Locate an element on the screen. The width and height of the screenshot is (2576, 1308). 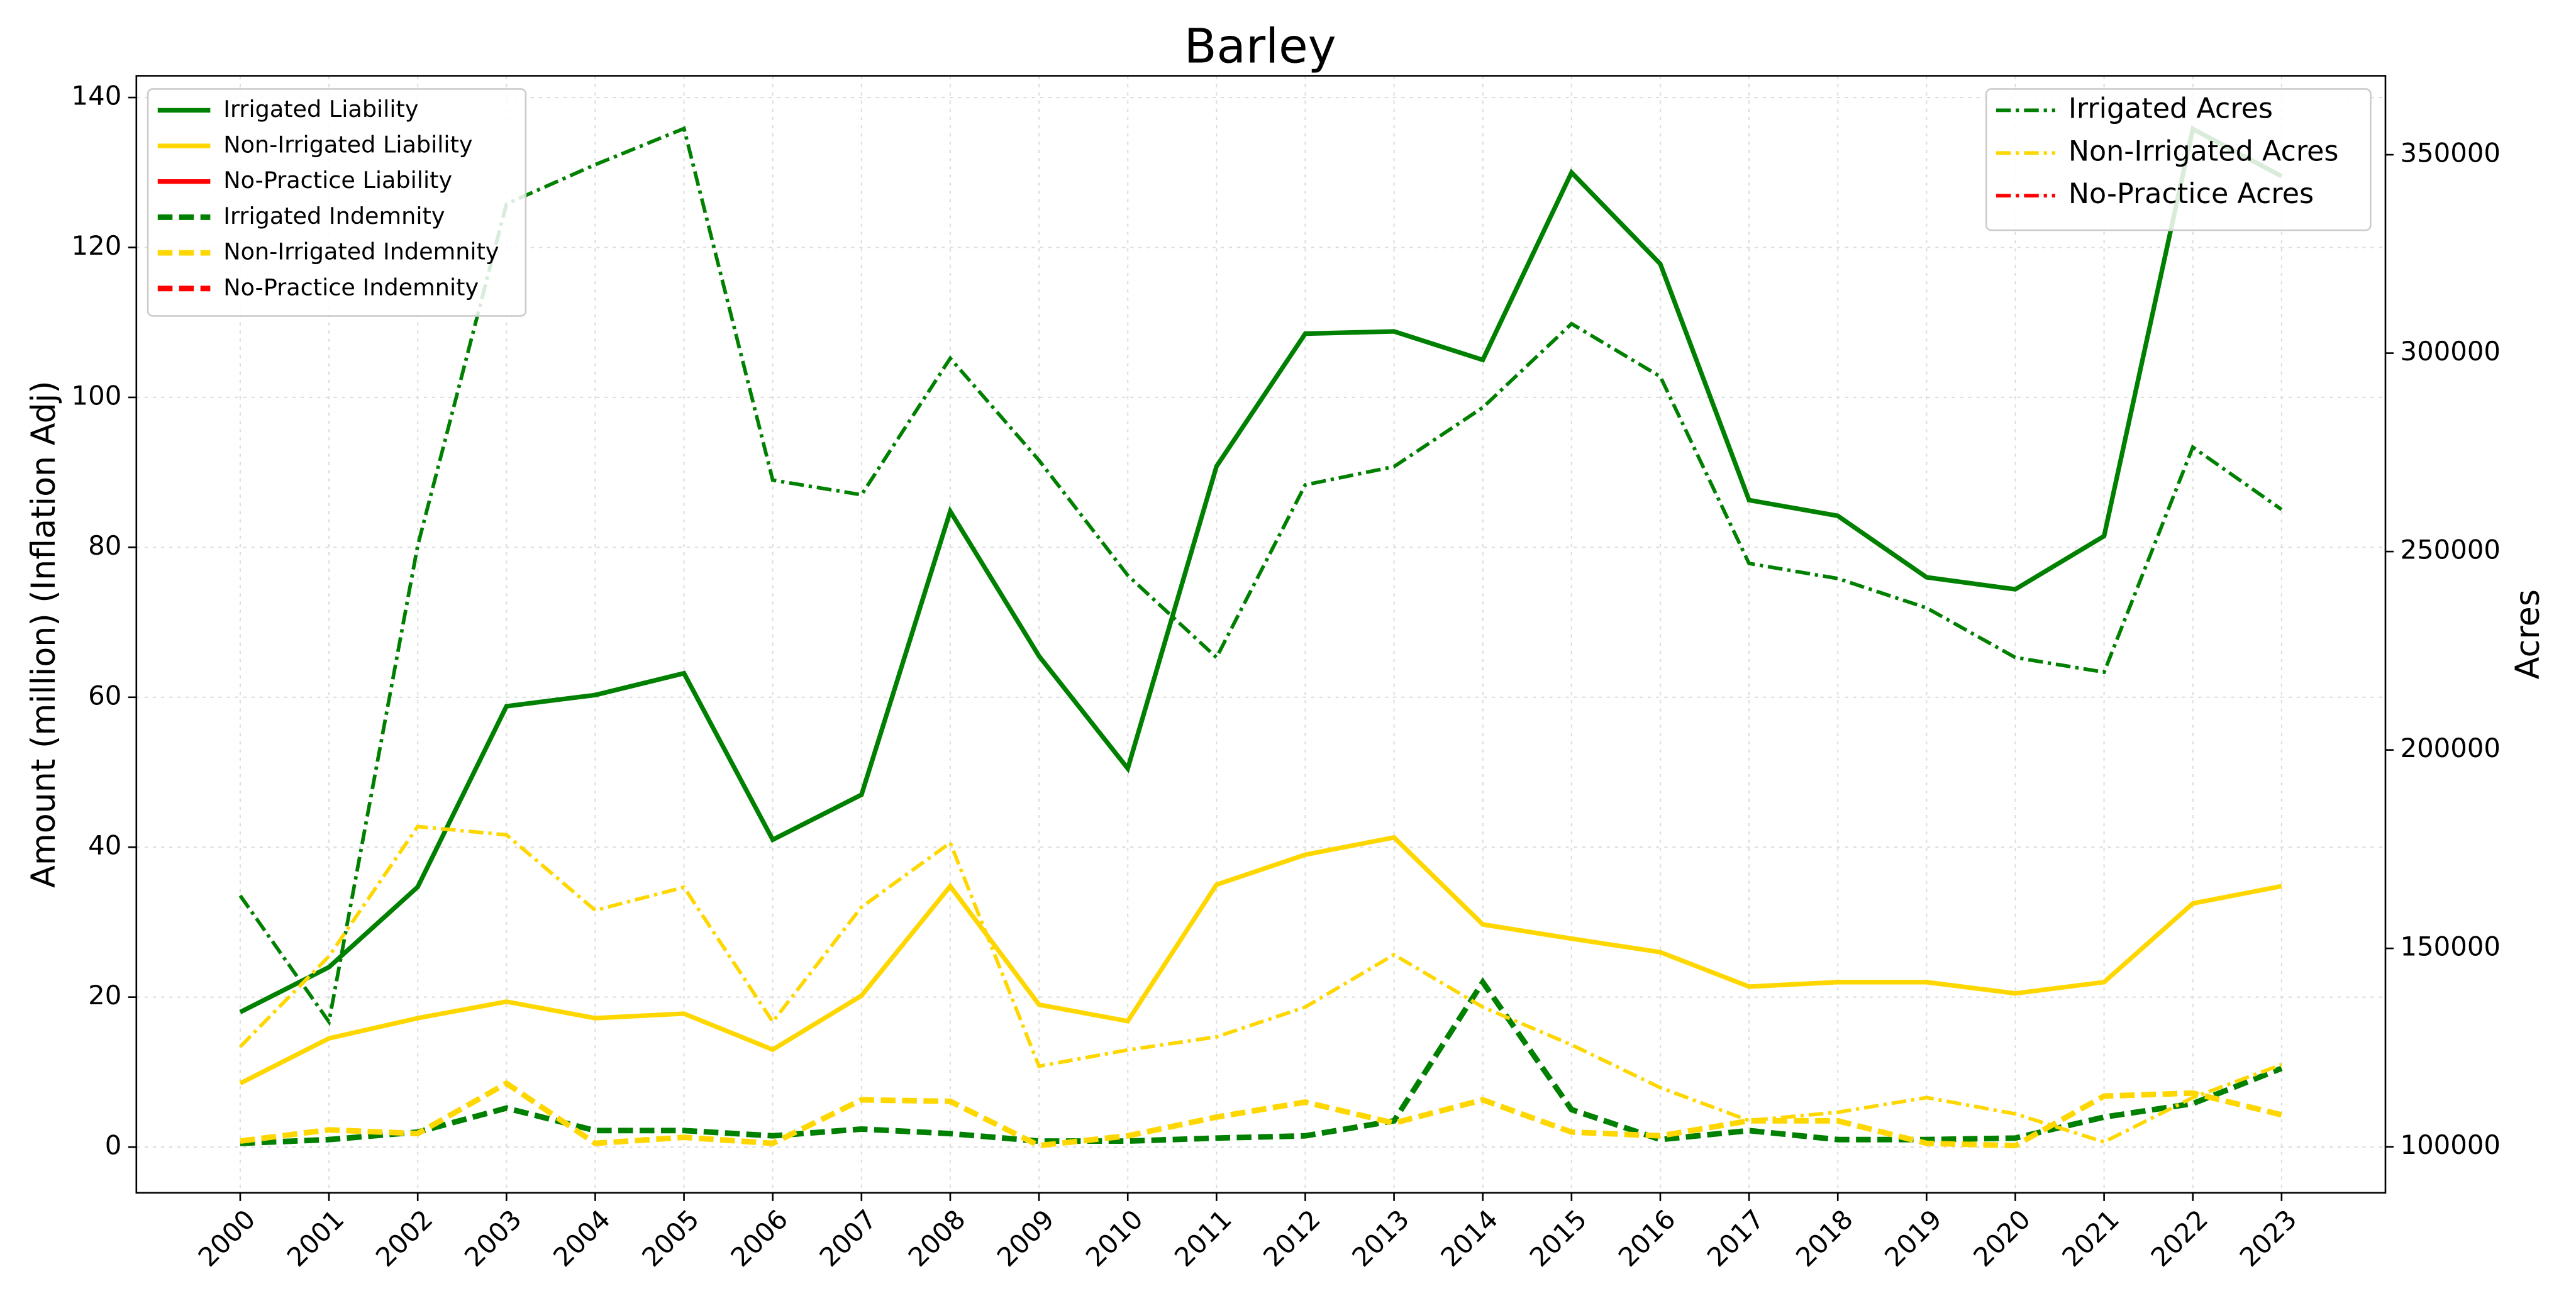
x-tick-label: 2017 is located at coordinates (1735, 1238).